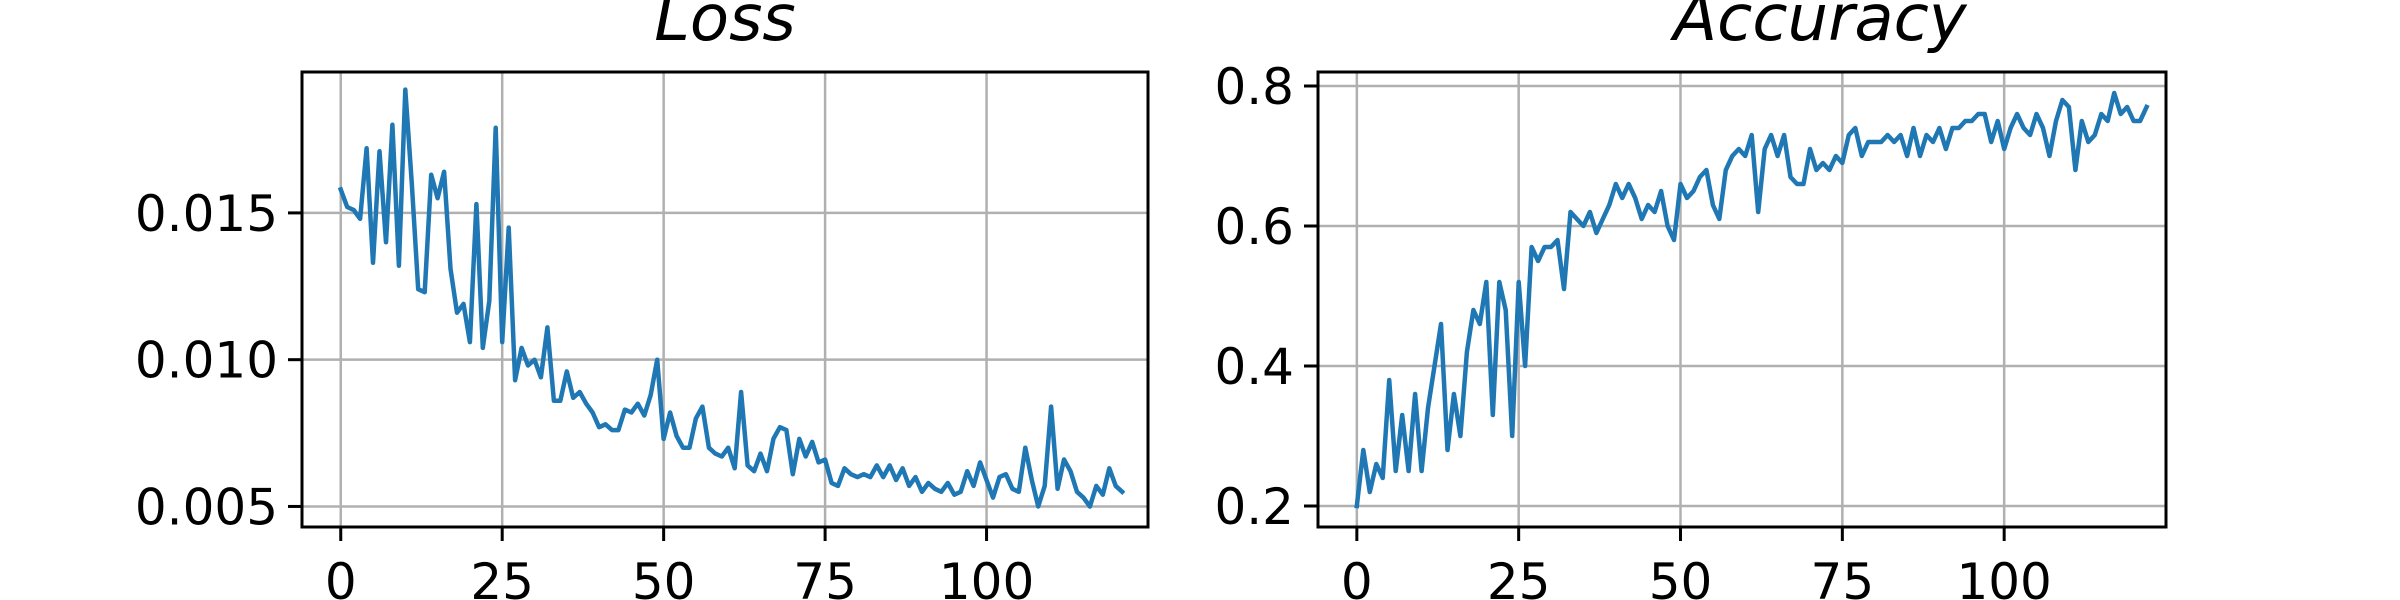  What do you see at coordinates (206, 361) in the screenshot?
I see `loss-y-tick-label: 0.010` at bounding box center [206, 361].